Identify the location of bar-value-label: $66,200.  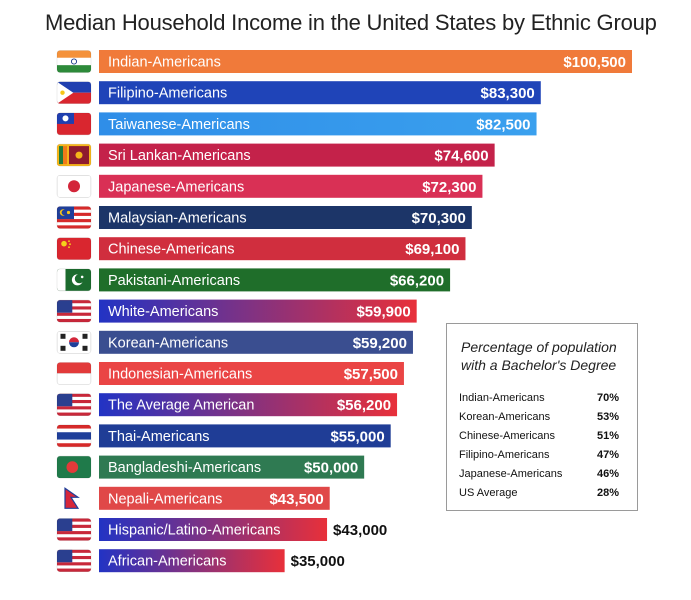
(417, 280).